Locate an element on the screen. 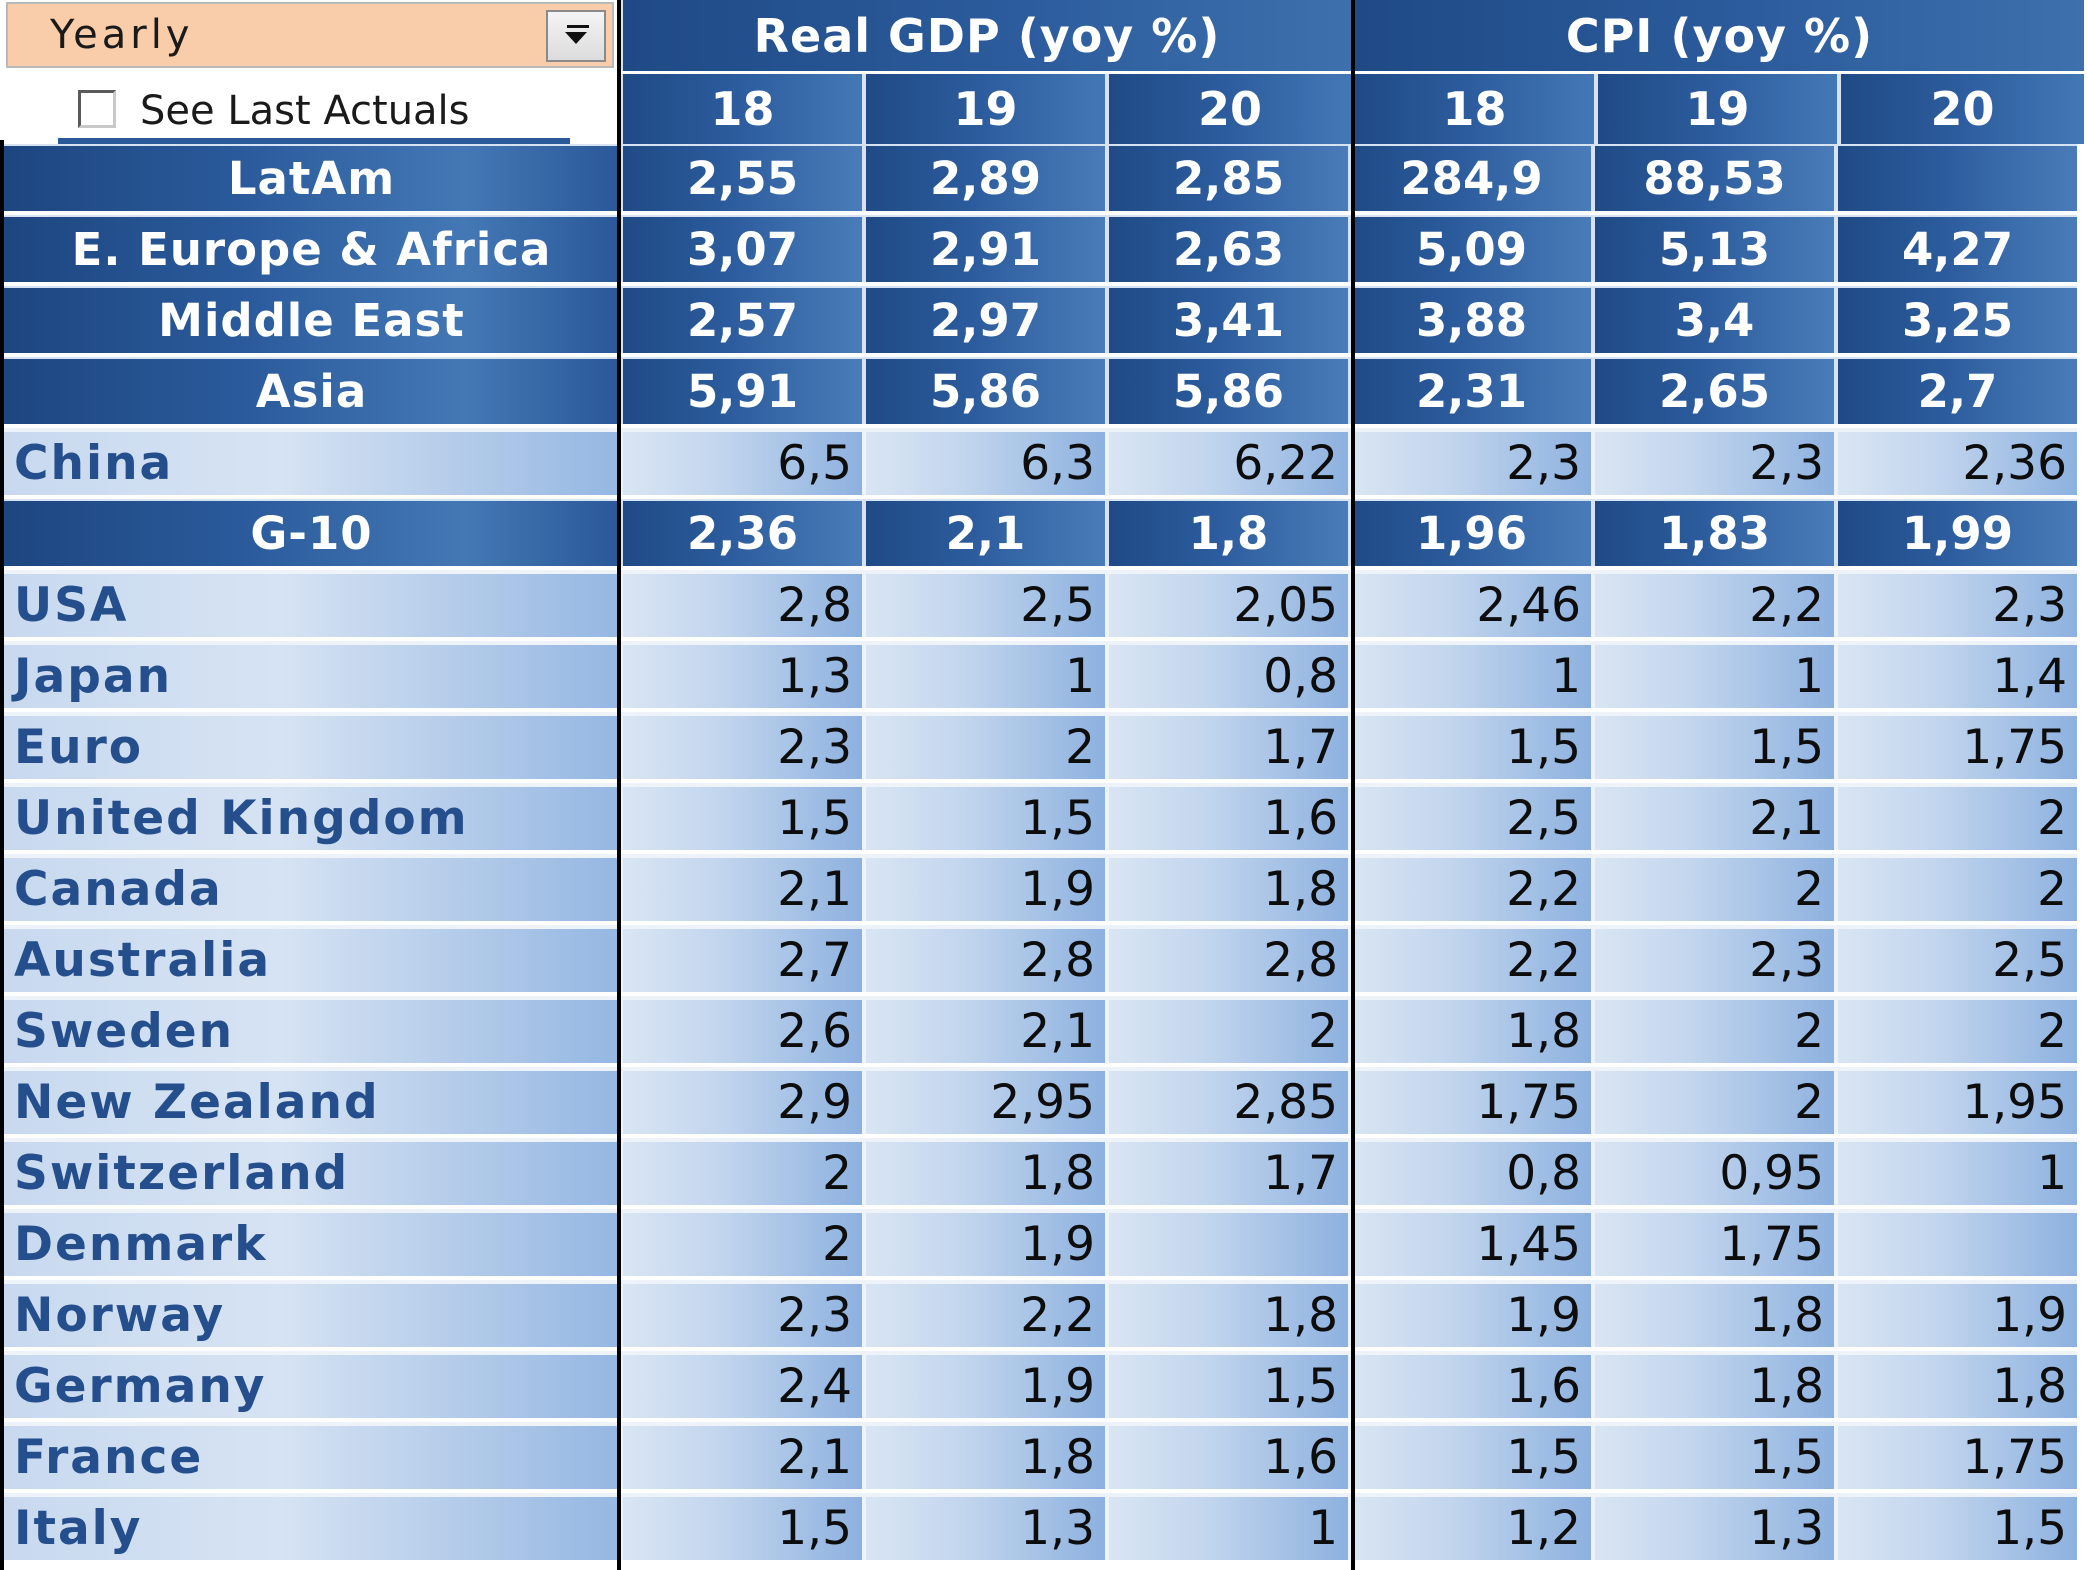  row-label: Germany is located at coordinates (311, 1384).